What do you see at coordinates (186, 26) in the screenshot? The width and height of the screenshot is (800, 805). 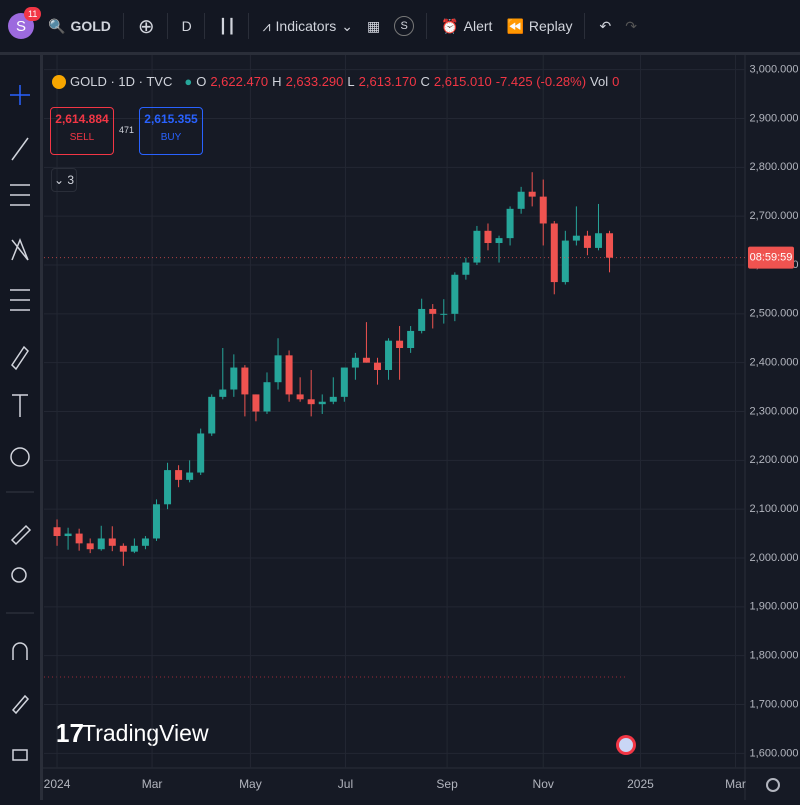 I see `interval: D` at bounding box center [186, 26].